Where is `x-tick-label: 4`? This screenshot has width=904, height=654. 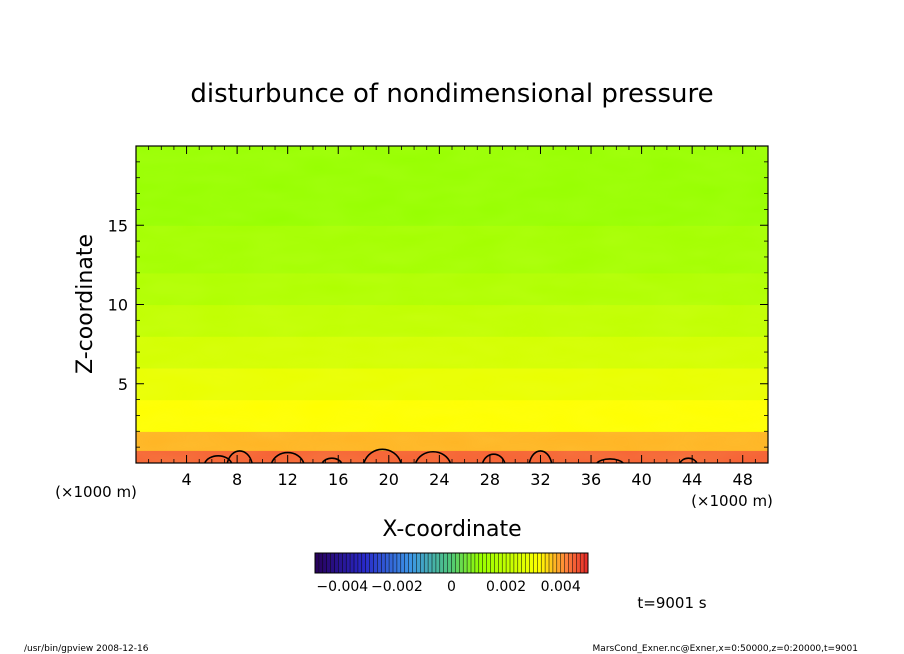 x-tick-label: 4 is located at coordinates (186, 479).